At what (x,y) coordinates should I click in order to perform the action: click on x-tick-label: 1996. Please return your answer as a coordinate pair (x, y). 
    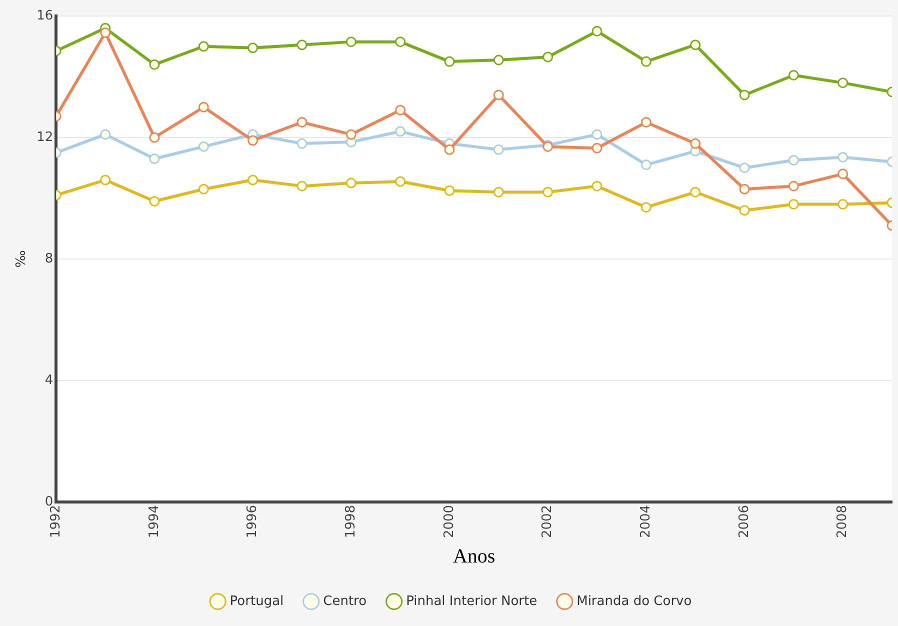
    Looking at the image, I should click on (252, 521).